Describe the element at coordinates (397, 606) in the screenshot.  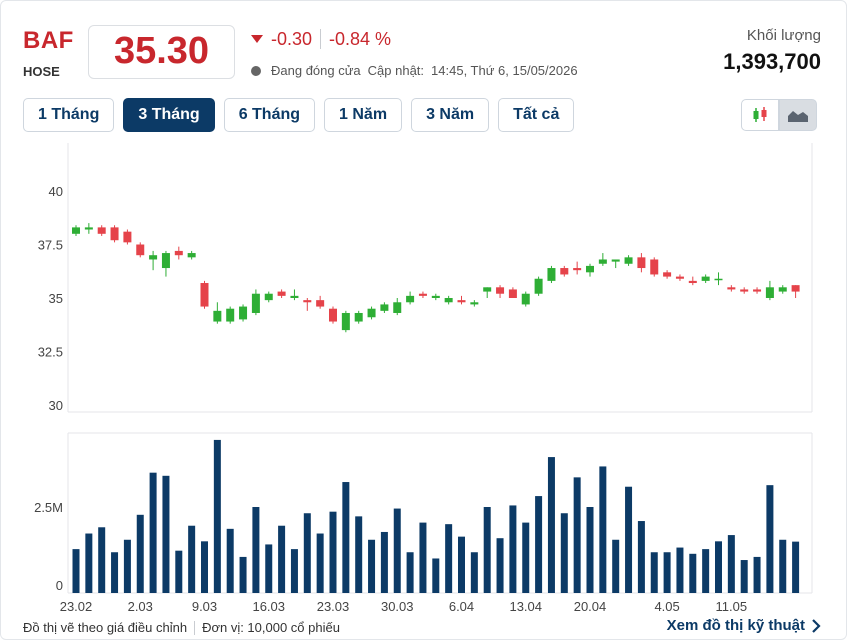
I see `x-tick-label: 30.03` at that location.